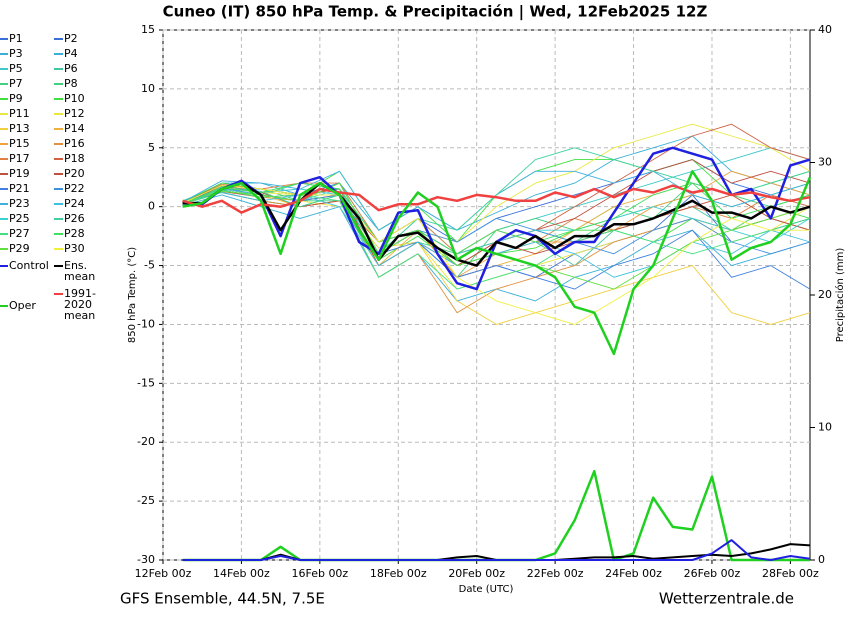 Image resolution: width=850 pixels, height=620 pixels. What do you see at coordinates (496, 550) in the screenshot?
I see `precip-line` at bounding box center [496, 550].